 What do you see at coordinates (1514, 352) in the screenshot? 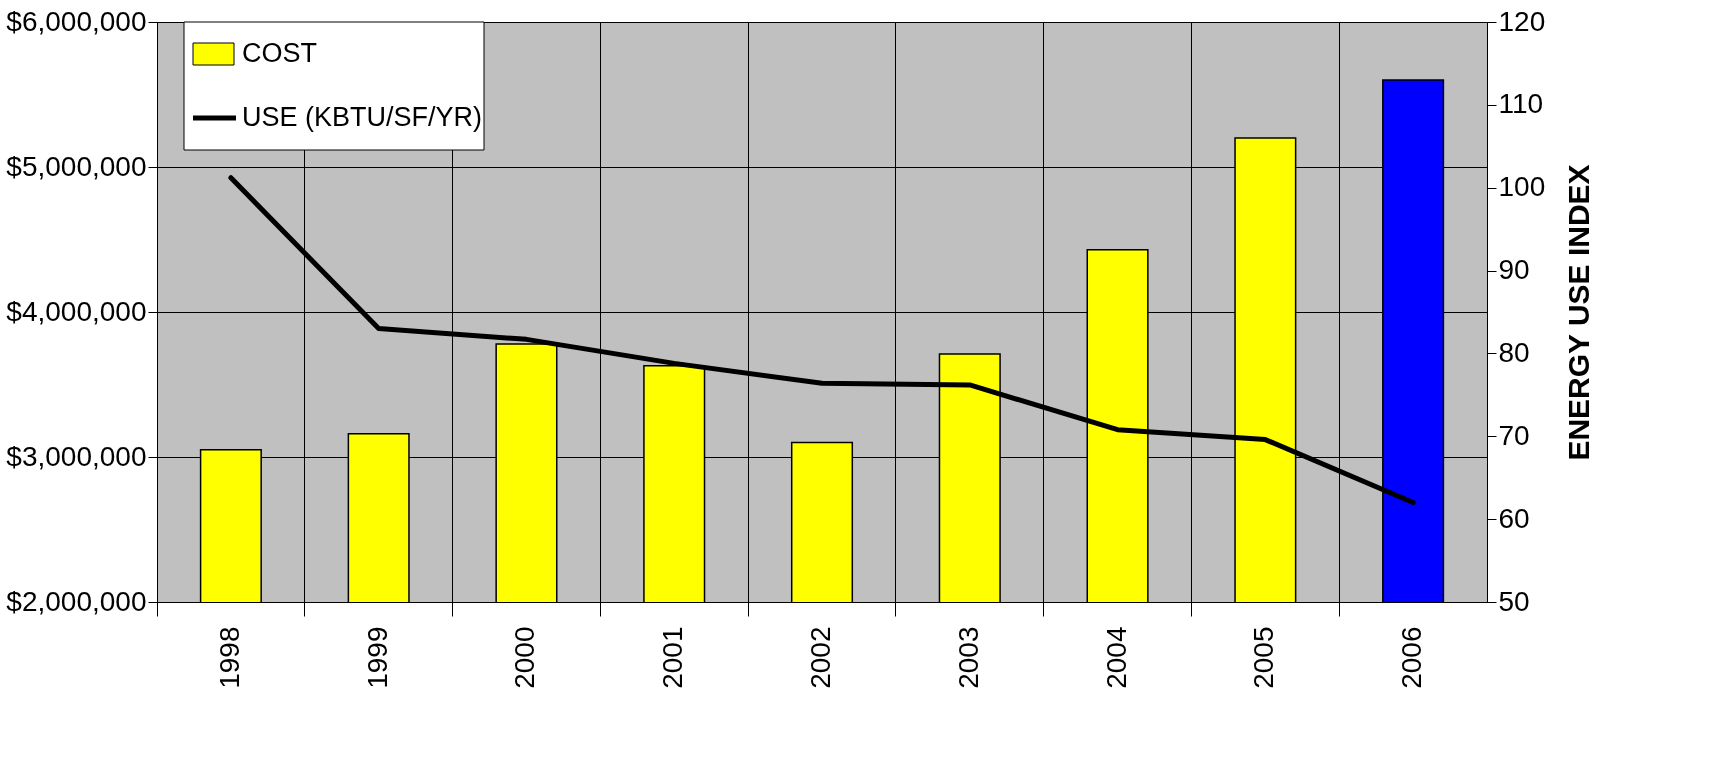
I see `y2-tick-label: 80` at bounding box center [1514, 352].